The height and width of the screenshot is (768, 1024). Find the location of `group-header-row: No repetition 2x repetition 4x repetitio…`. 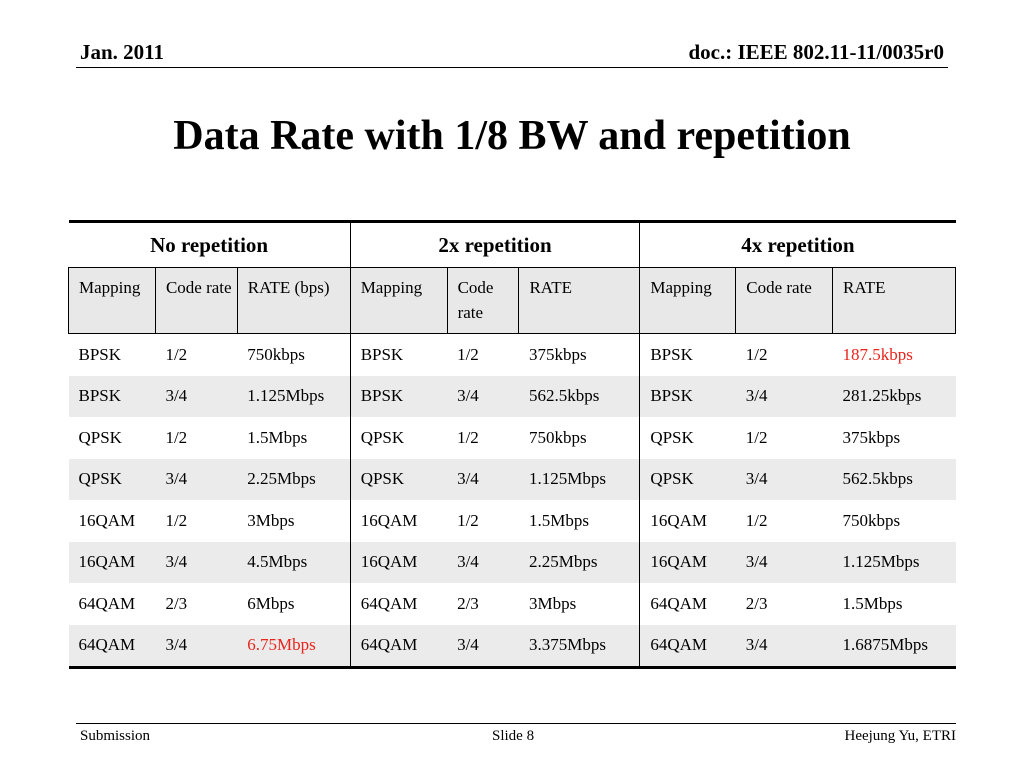

group-header-row: No repetition 2x repetition 4x repetitio… is located at coordinates (512, 244).